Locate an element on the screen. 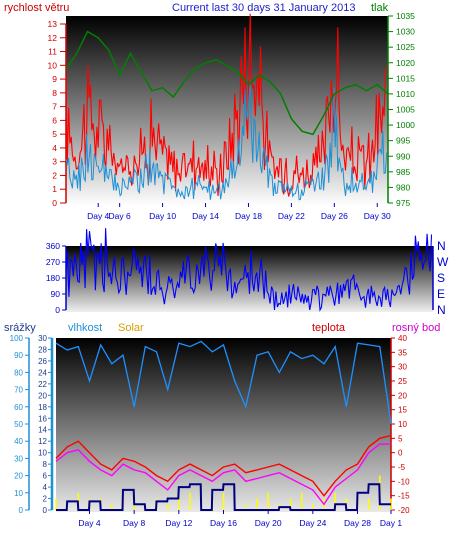 This screenshot has width=464, height=560. compass-label: S is located at coordinates (441, 278).